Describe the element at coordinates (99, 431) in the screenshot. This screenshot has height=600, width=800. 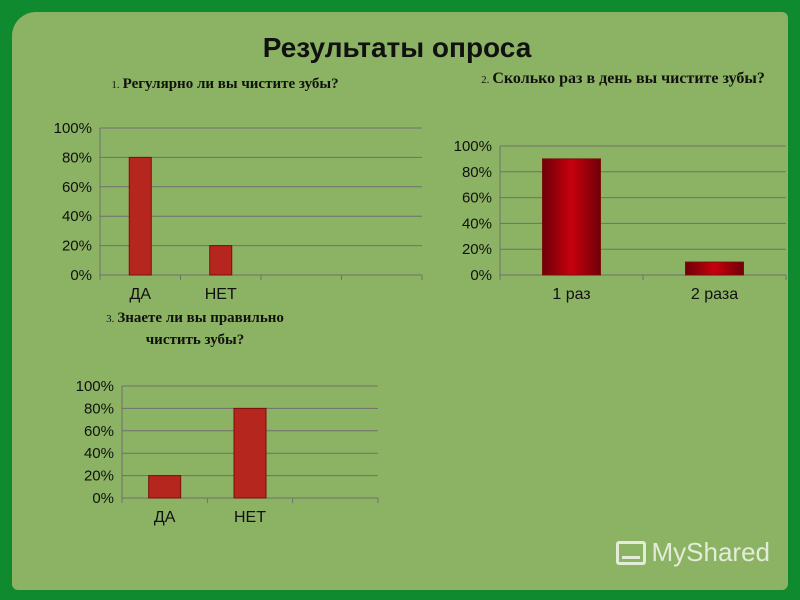
I see `chart-3-ytick-label: 60%` at that location.